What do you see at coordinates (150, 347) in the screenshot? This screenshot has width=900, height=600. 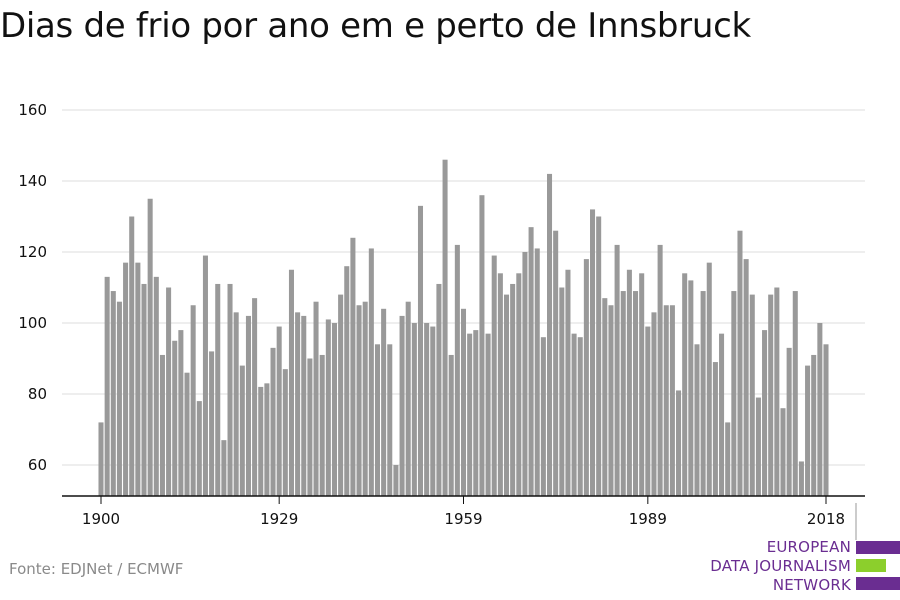 I see `bar-1908` at bounding box center [150, 347].